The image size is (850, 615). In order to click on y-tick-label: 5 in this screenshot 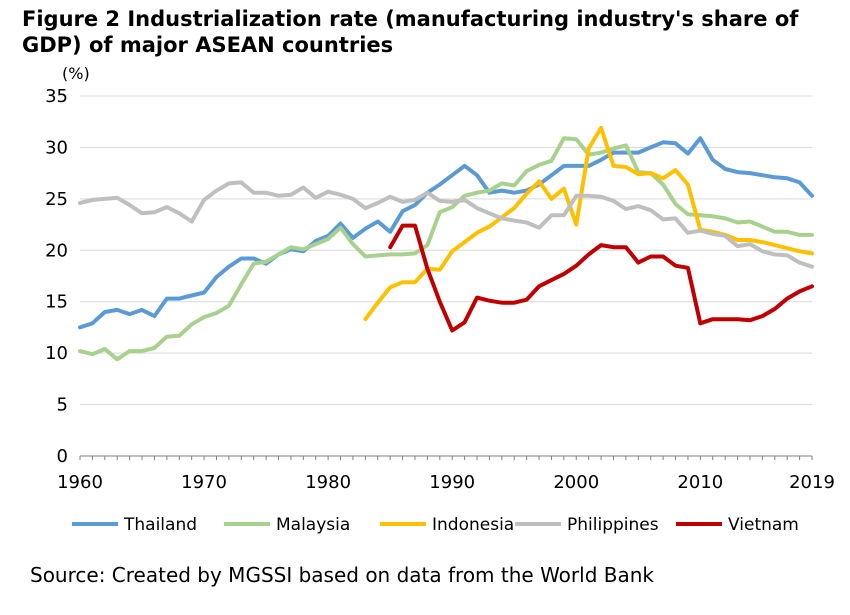, I will do `click(62, 405)`.